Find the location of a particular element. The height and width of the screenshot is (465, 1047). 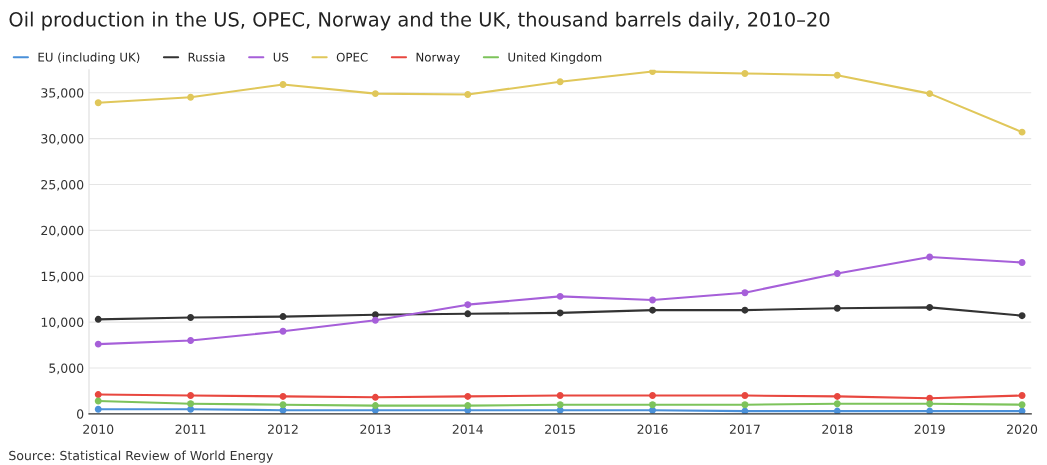

y-tick-label: 10,000 is located at coordinates (62, 323).